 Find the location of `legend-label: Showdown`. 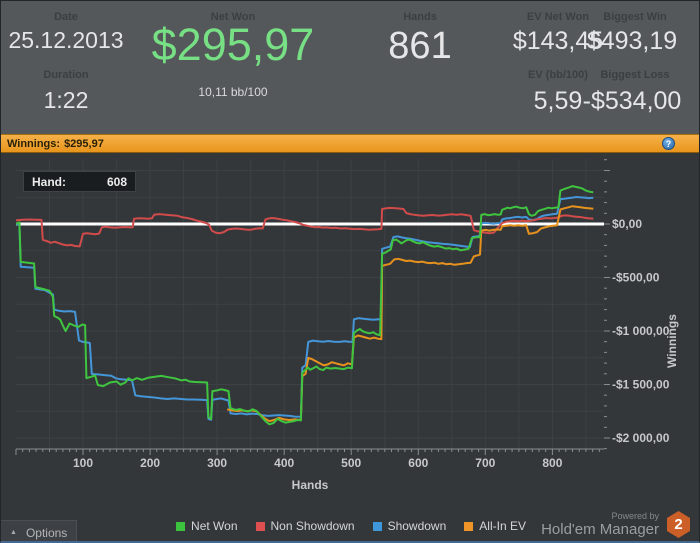

legend-label: Showdown is located at coordinates (417, 526).